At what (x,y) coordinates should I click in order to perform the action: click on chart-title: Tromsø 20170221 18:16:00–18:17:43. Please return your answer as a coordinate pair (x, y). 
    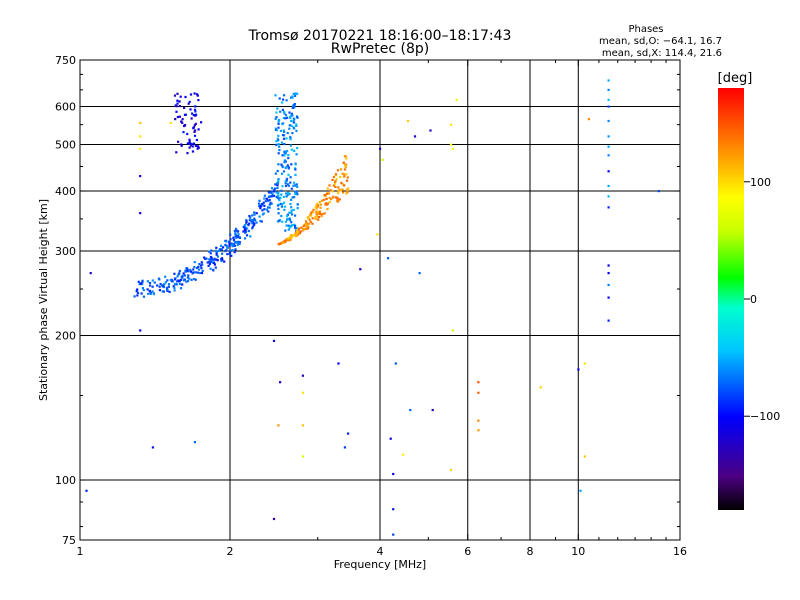
    Looking at the image, I should click on (380, 36).